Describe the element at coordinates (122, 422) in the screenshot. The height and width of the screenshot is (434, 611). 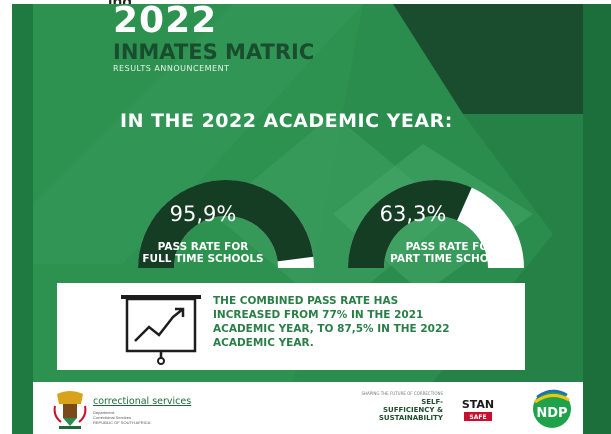
I see `footer-org-sub-line3: REPUBLIC OF SOUTH AFRICA` at that location.